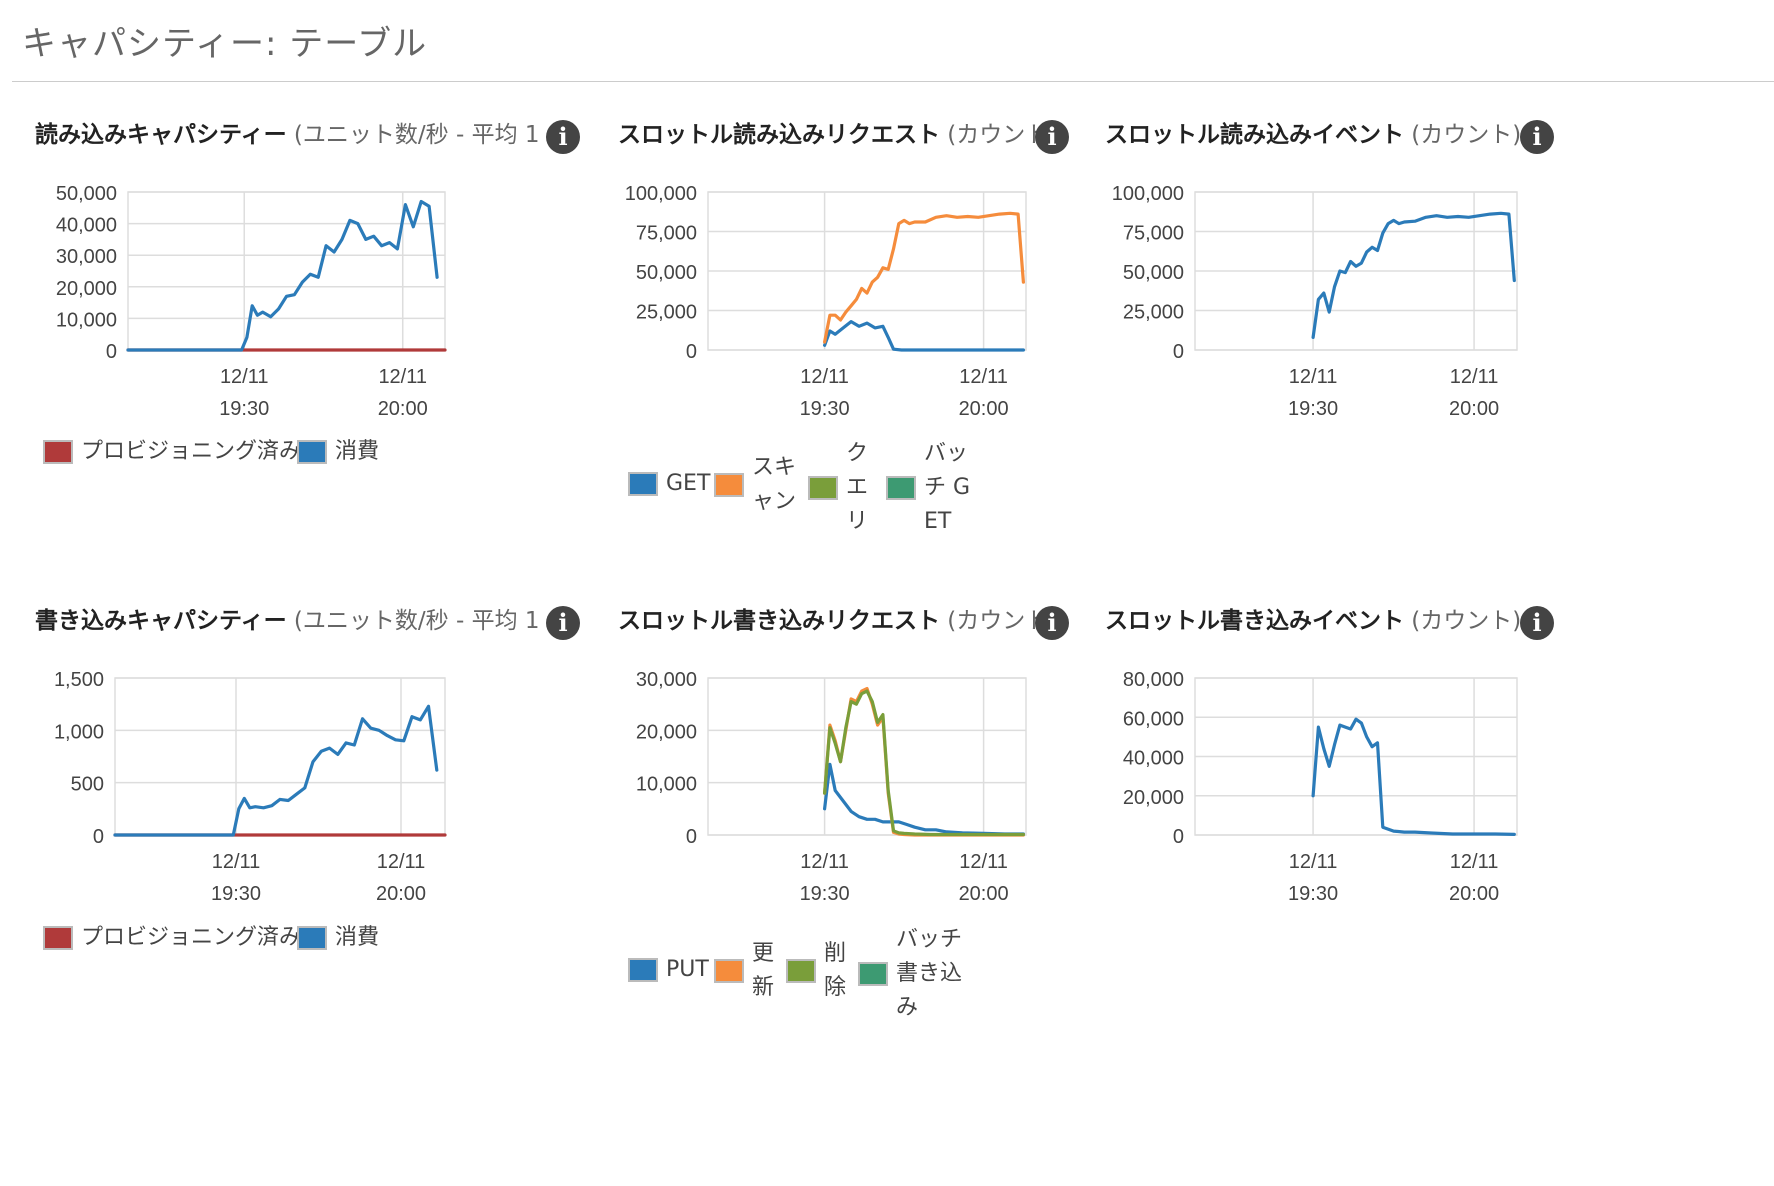 Image resolution: width=1774 pixels, height=1186 pixels. Describe the element at coordinates (86, 257) in the screenshot. I see `y-tick-label: 30,000` at that location.